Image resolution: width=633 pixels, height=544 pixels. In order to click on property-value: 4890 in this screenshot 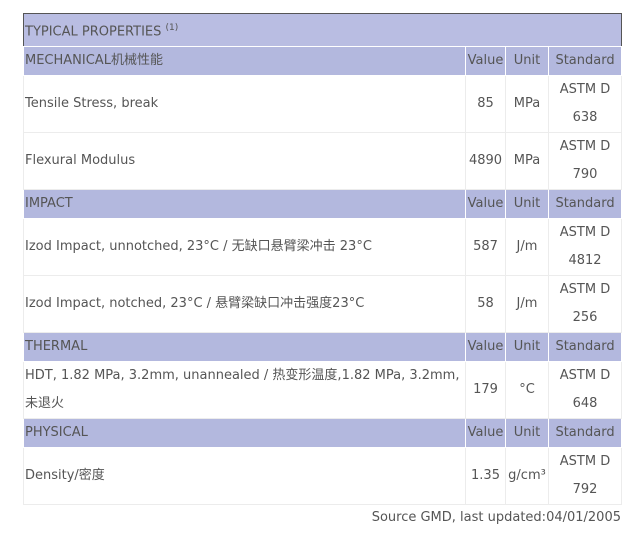, I will do `click(485, 161)`.